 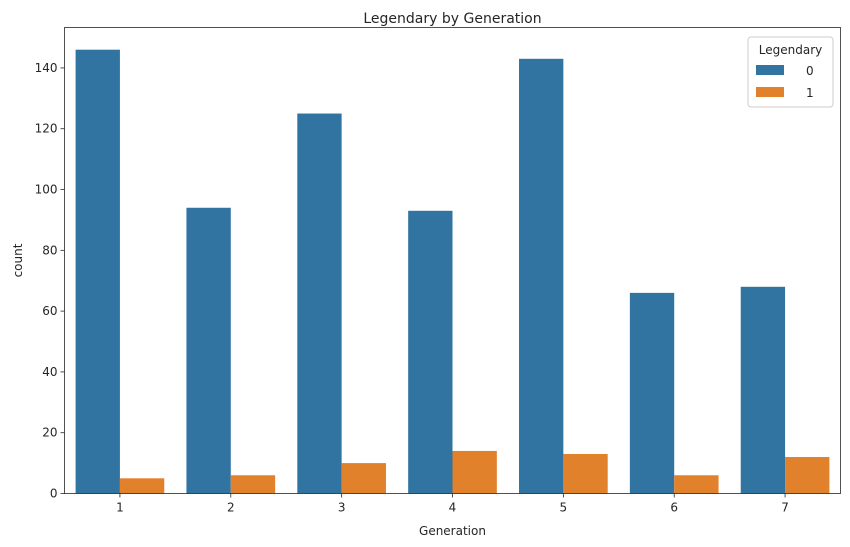 What do you see at coordinates (231, 508) in the screenshot?
I see `x-tick-label: 2` at bounding box center [231, 508].